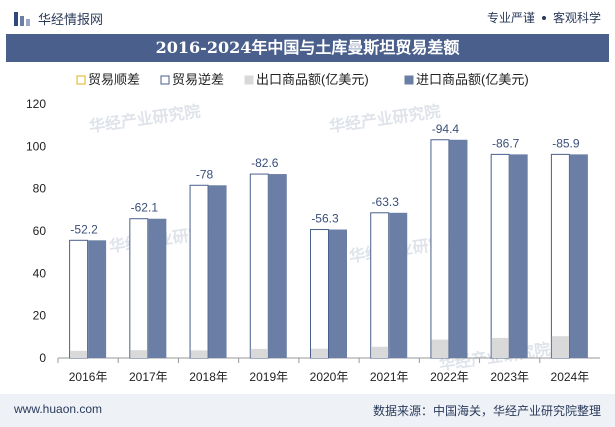  I want to click on x-tick-label: 2017年, so click(148, 377).